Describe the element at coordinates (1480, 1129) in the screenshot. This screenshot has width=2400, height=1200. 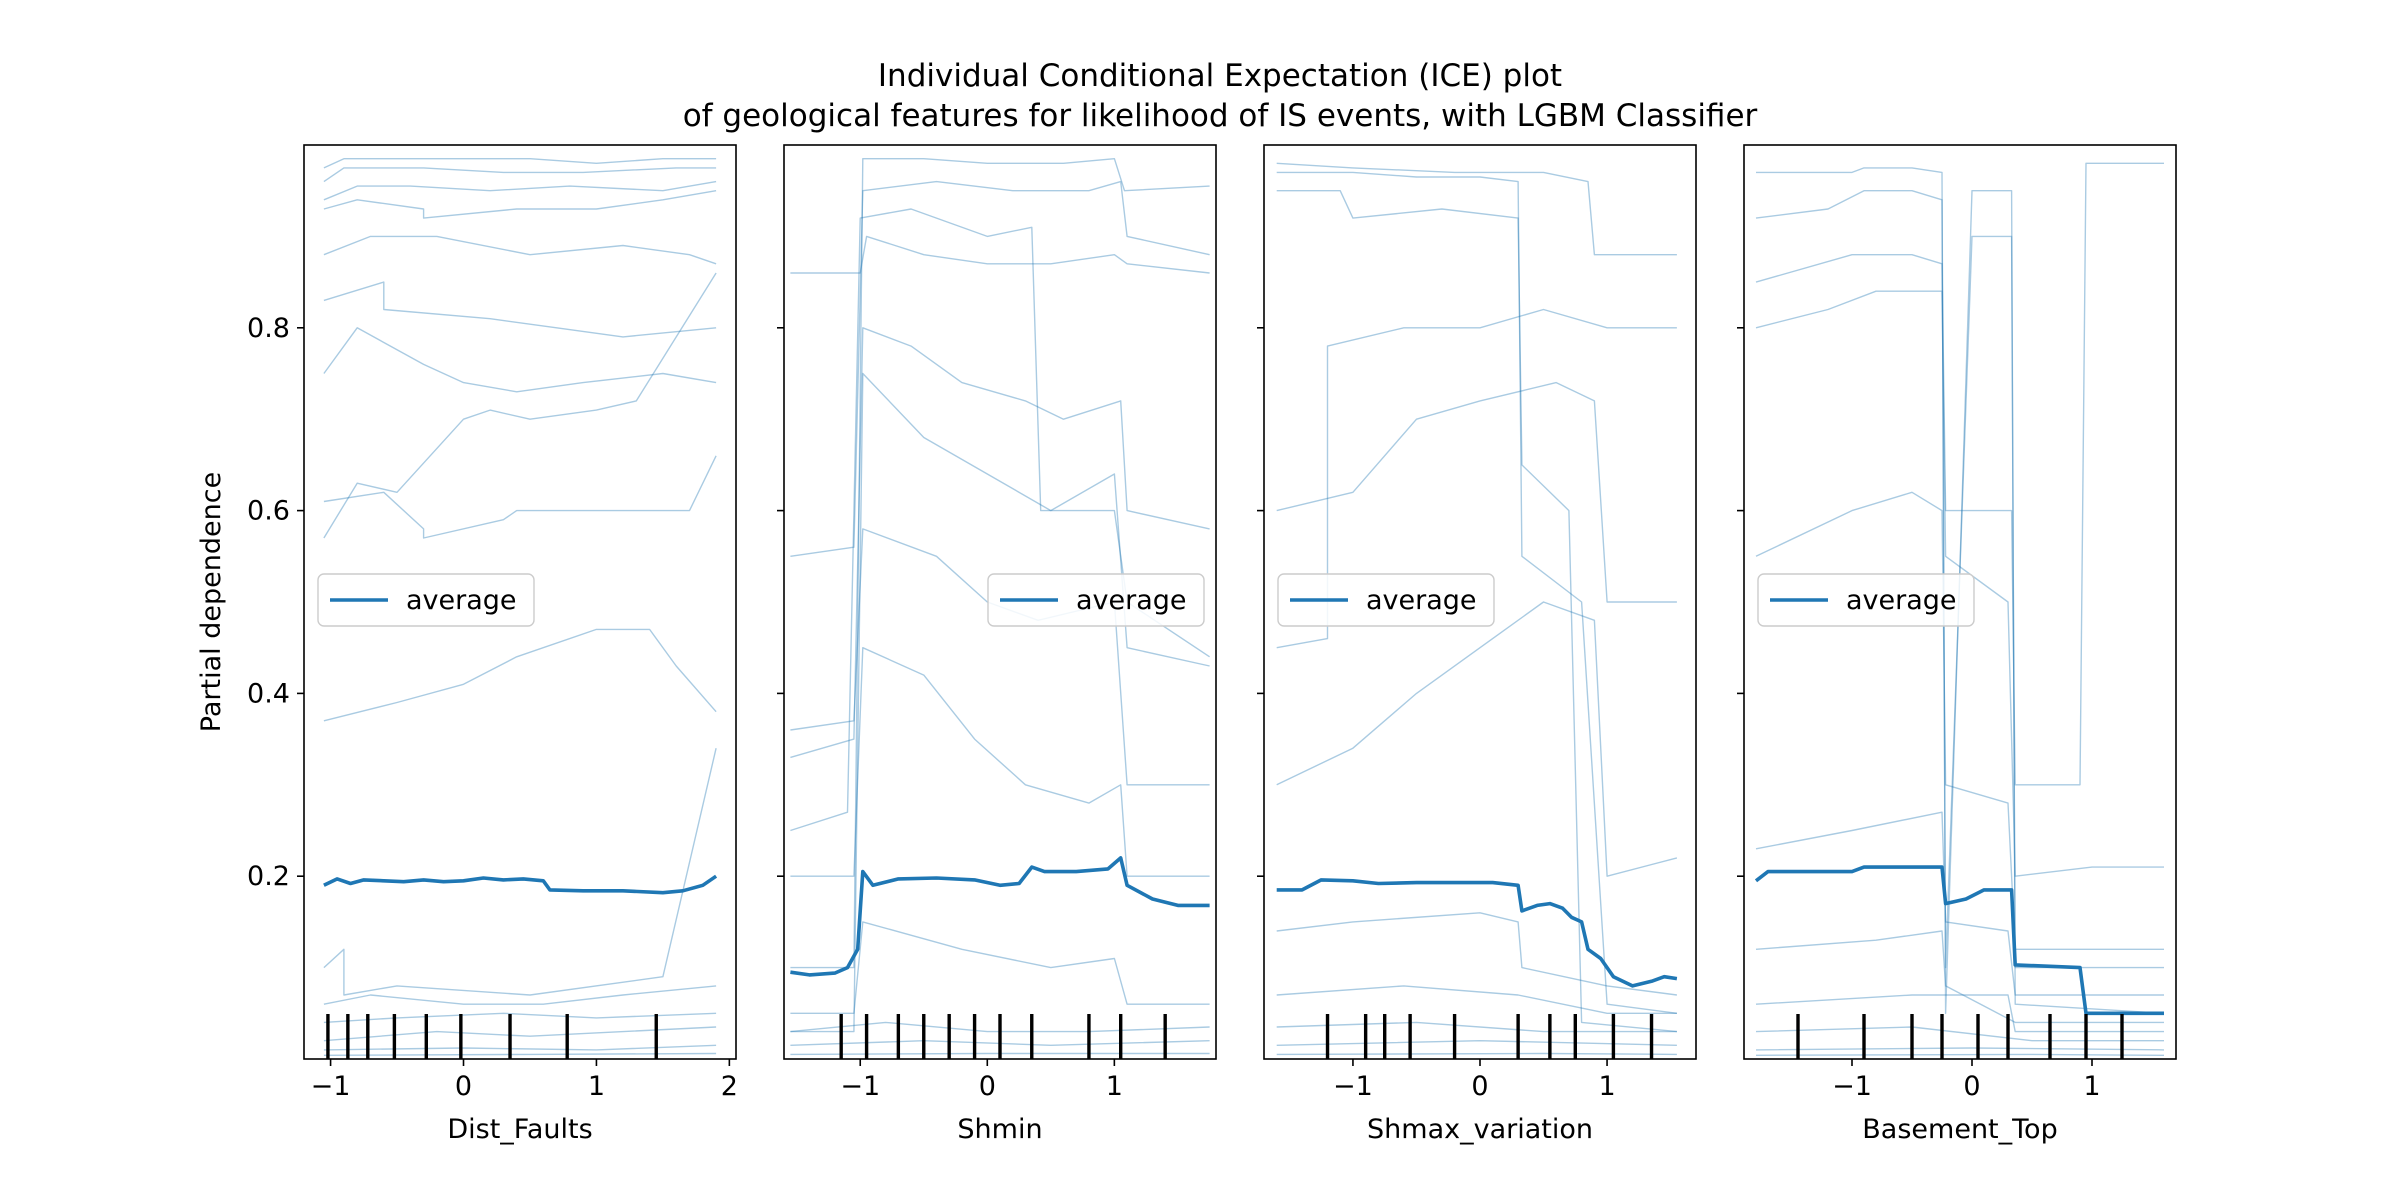
I see `x-axis-label: Shmax_variation` at that location.